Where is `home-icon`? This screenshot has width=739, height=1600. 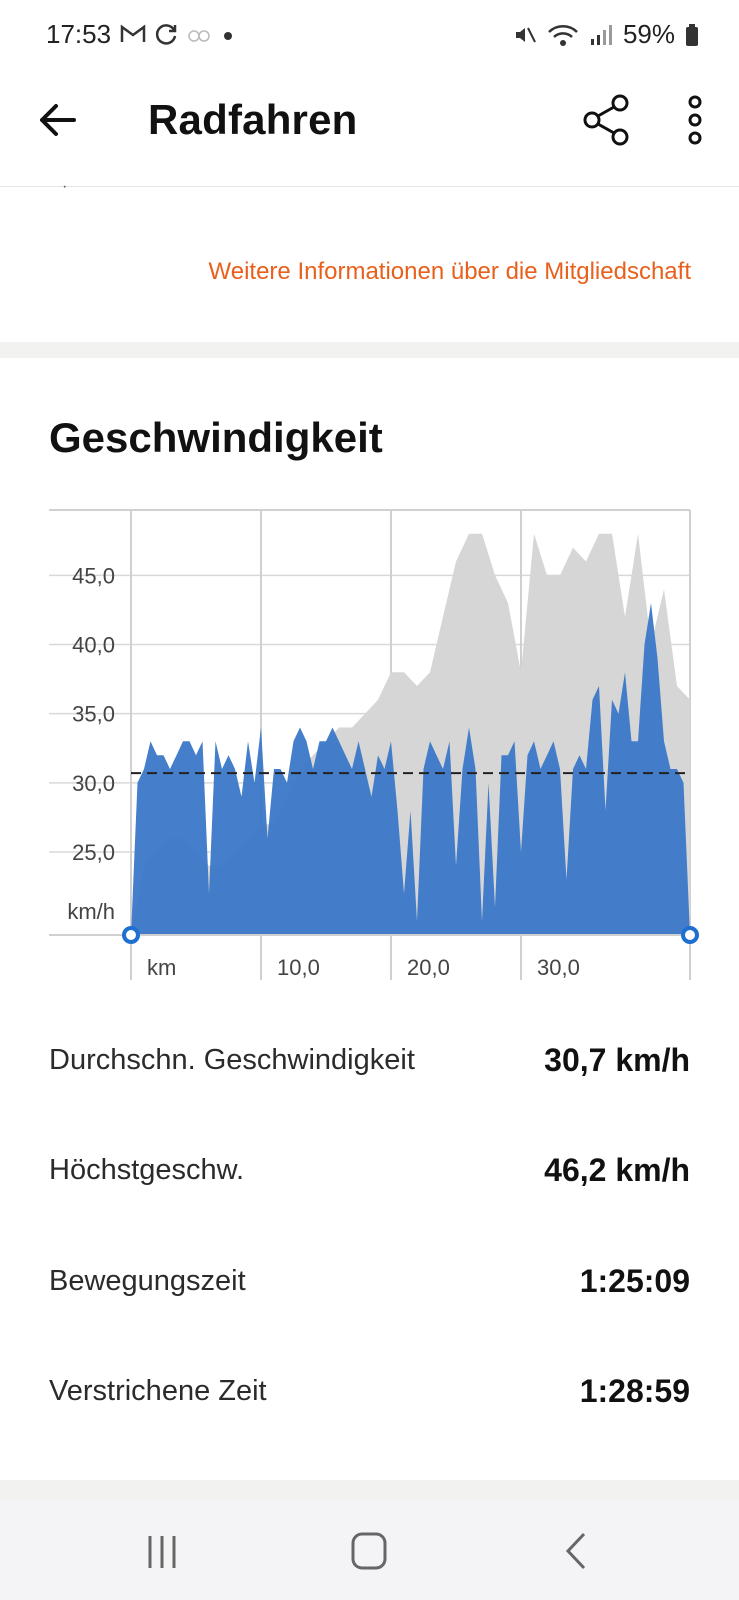 home-icon is located at coordinates (369, 1552).